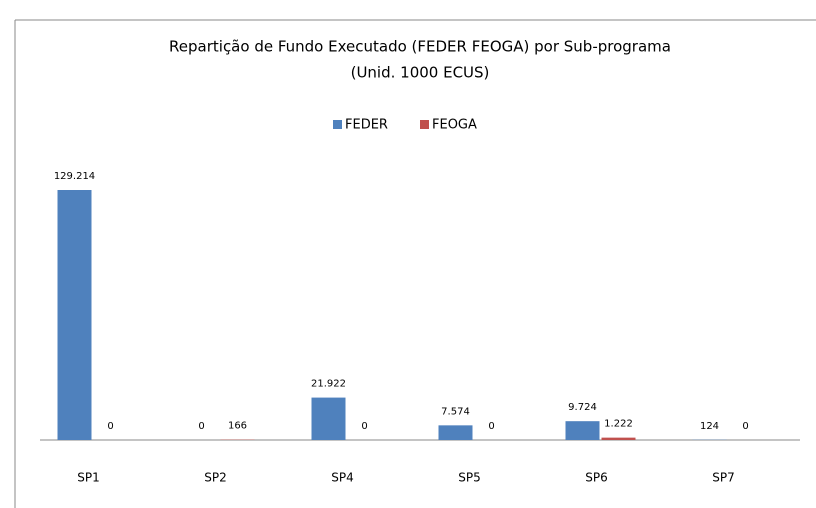  What do you see at coordinates (723, 478) in the screenshot?
I see `x-tick-label: SP7` at bounding box center [723, 478].